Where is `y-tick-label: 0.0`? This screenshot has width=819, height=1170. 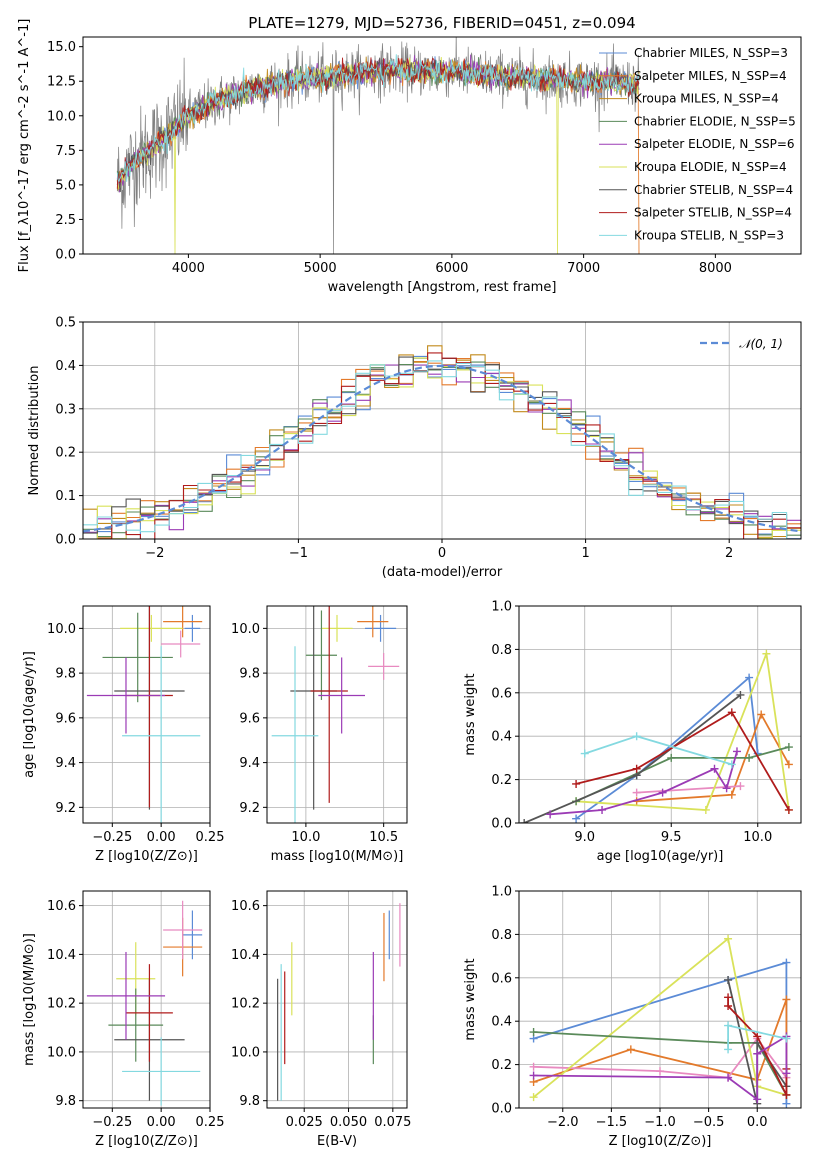 y-tick-label: 0.0 is located at coordinates (65, 255).